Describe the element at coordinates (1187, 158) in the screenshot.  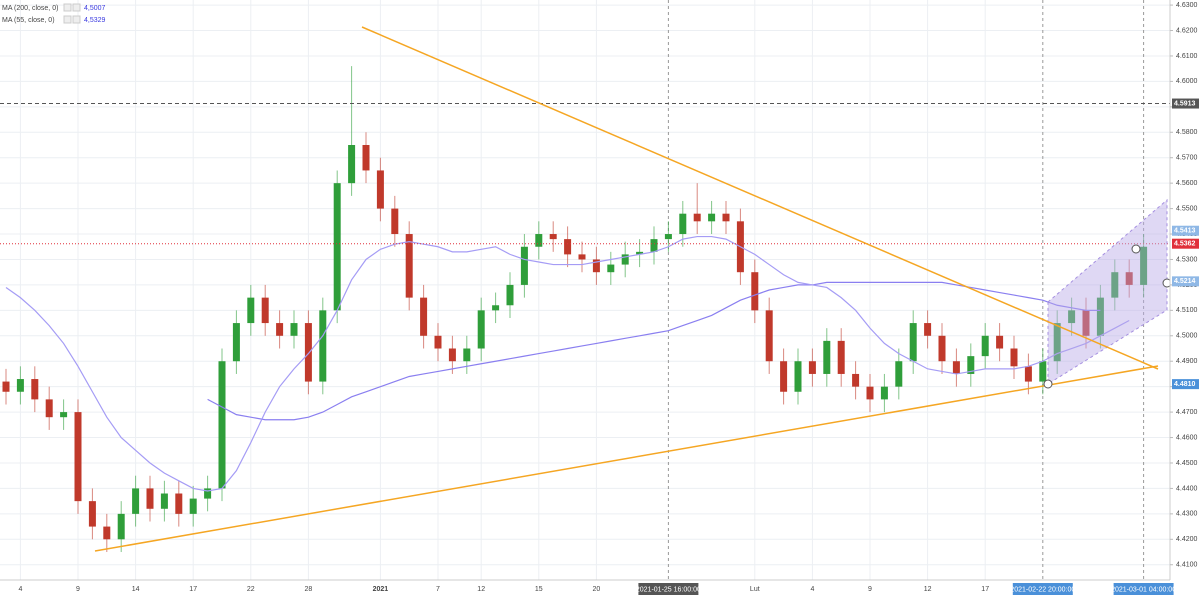
I see `y-tick-label: 4.5700` at that location.